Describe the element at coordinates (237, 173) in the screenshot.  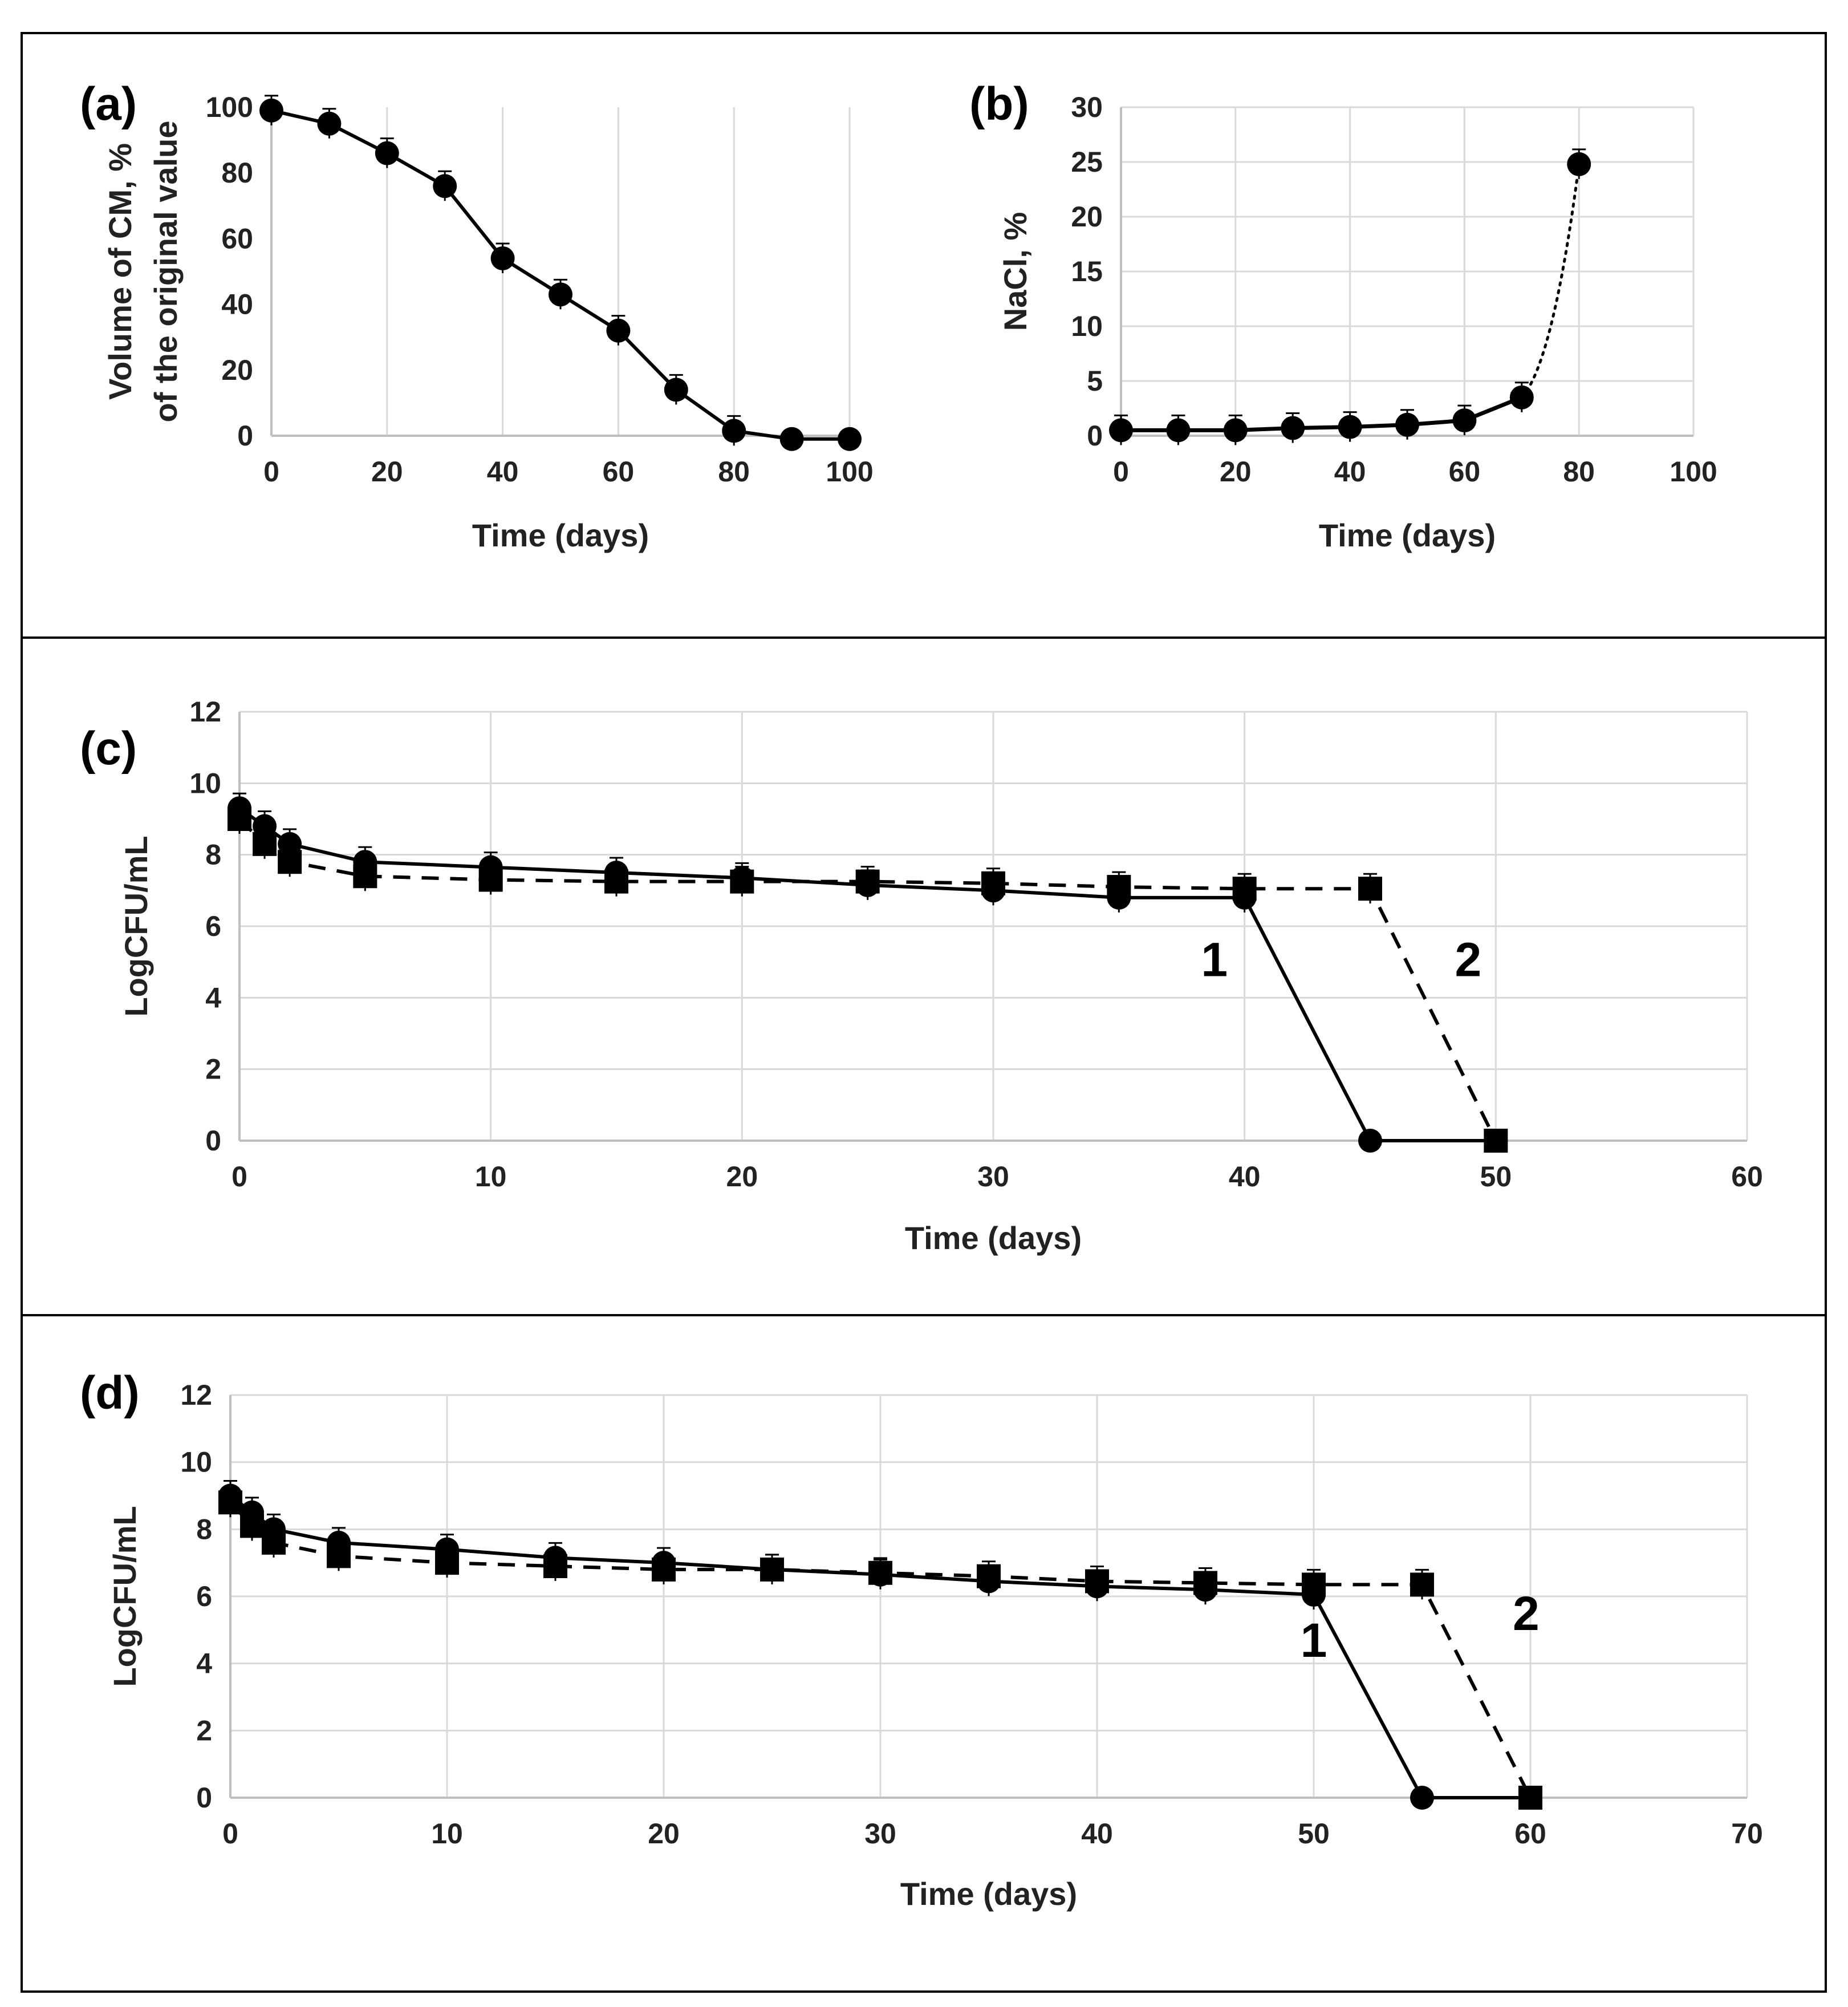
I see `y-tick-label: 80` at that location.